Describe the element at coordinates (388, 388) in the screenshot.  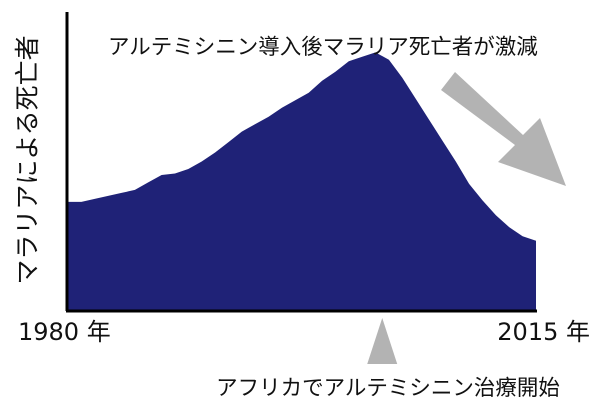
I see `start-annotation: アフリカでアルテミシニン治療開始` at that location.